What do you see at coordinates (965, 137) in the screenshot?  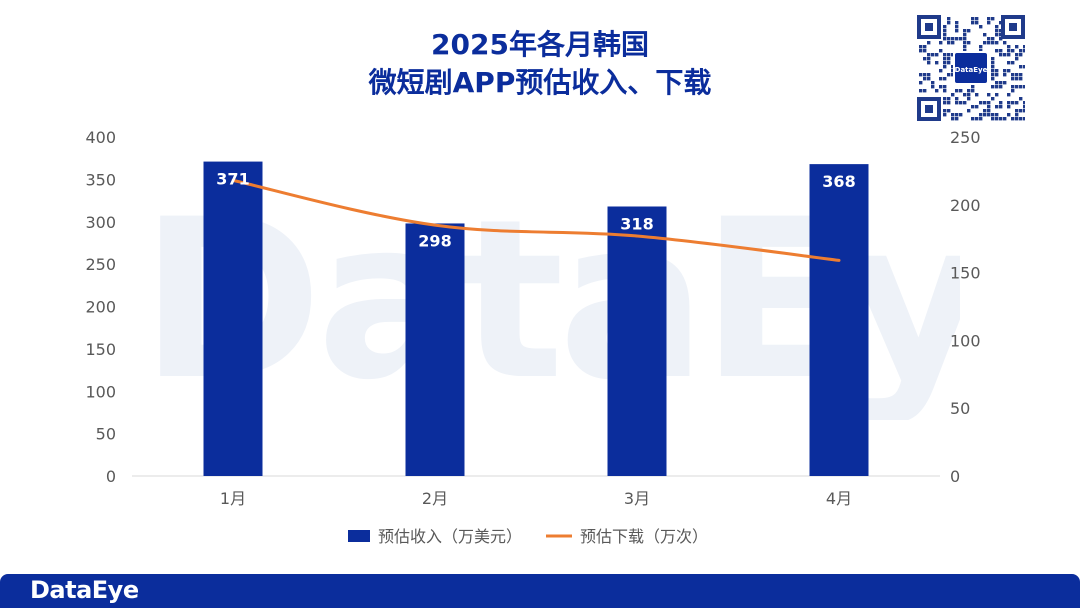 I see `right-tick-label: 250` at bounding box center [965, 137].